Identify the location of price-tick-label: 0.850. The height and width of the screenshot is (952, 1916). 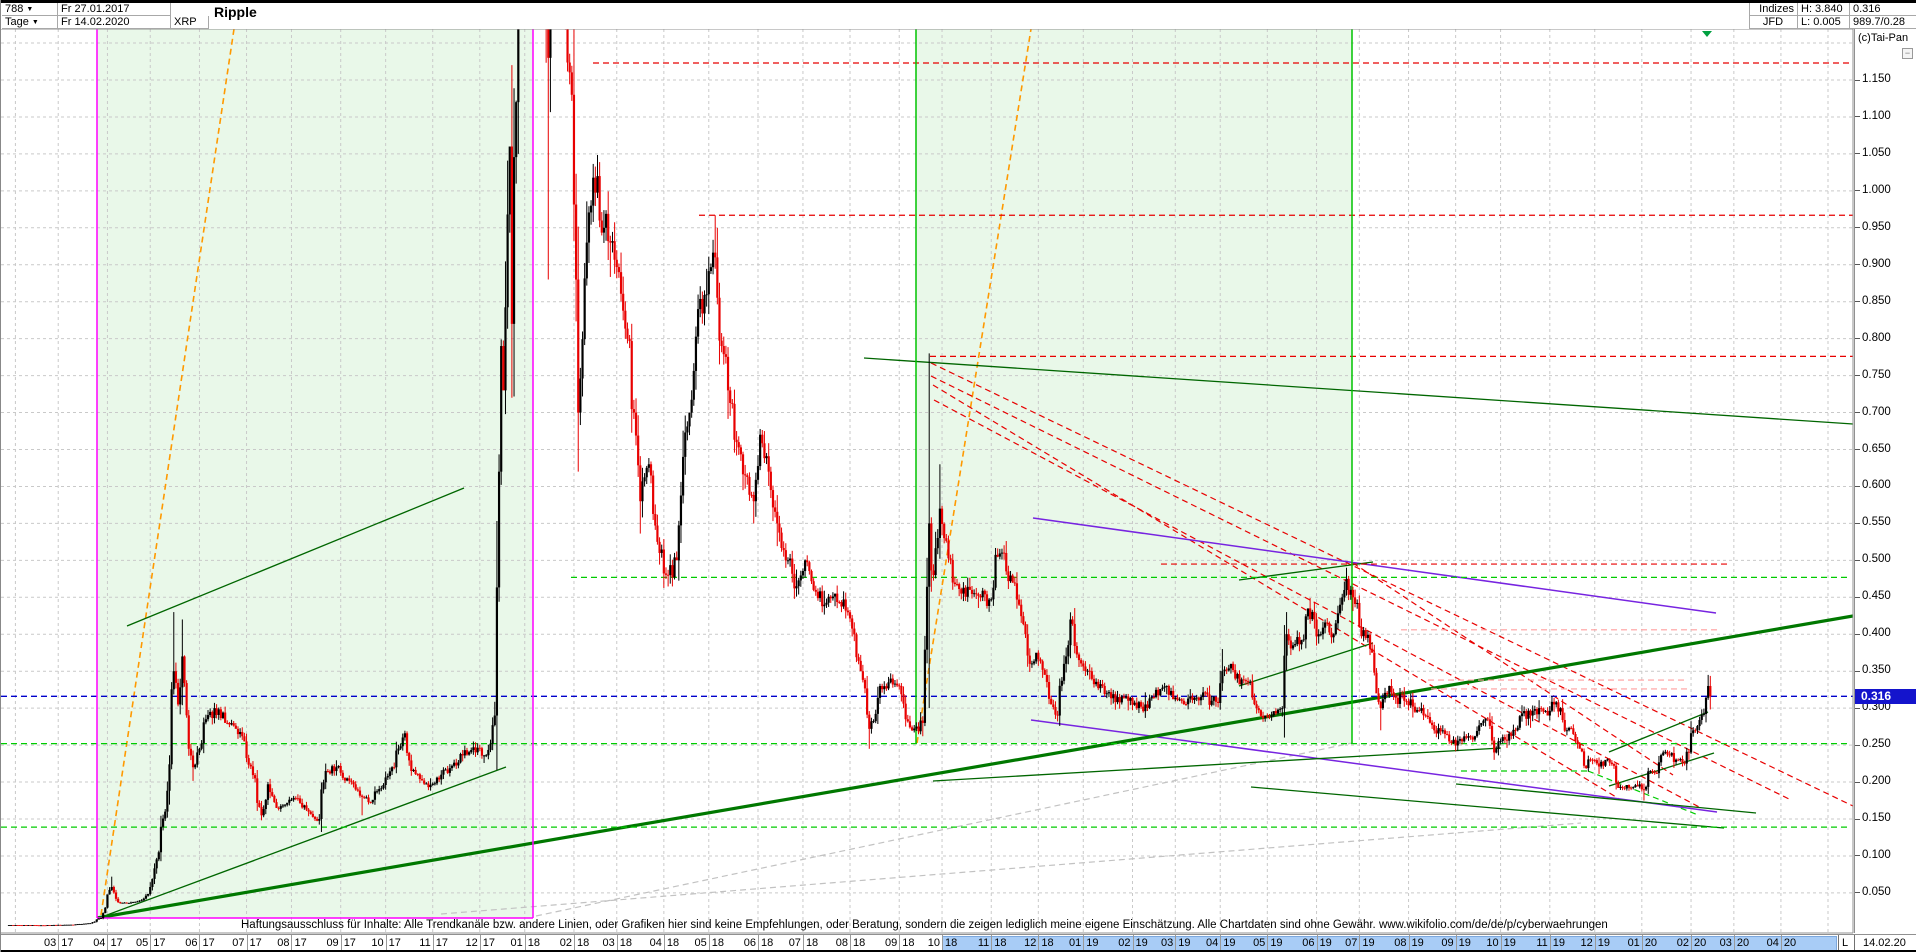
(1876, 300).